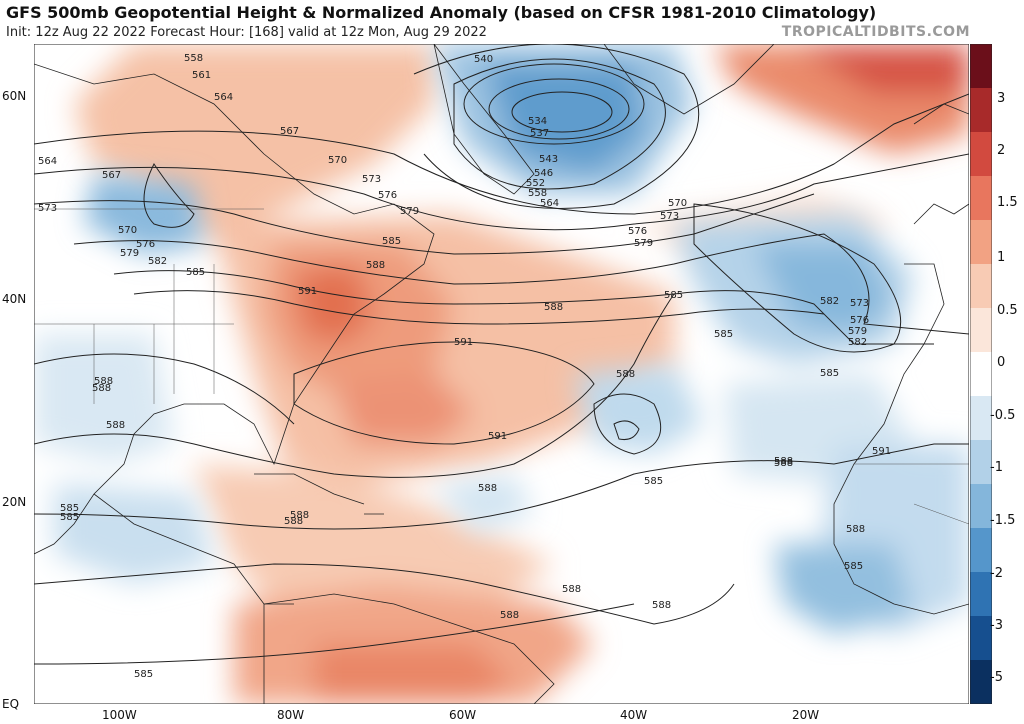  What do you see at coordinates (119, 715) in the screenshot?
I see `lon-label-100w: 100W` at bounding box center [119, 715].